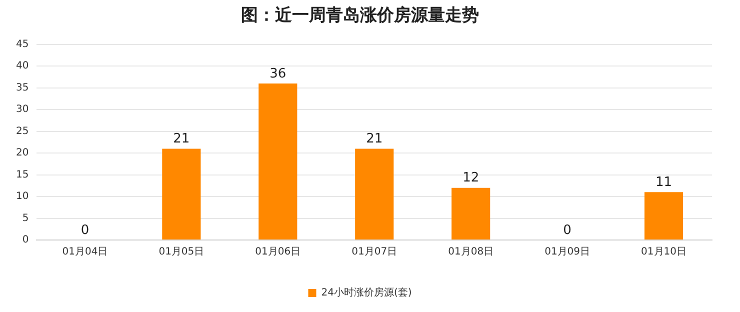  I want to click on data-label: 36, so click(278, 74).